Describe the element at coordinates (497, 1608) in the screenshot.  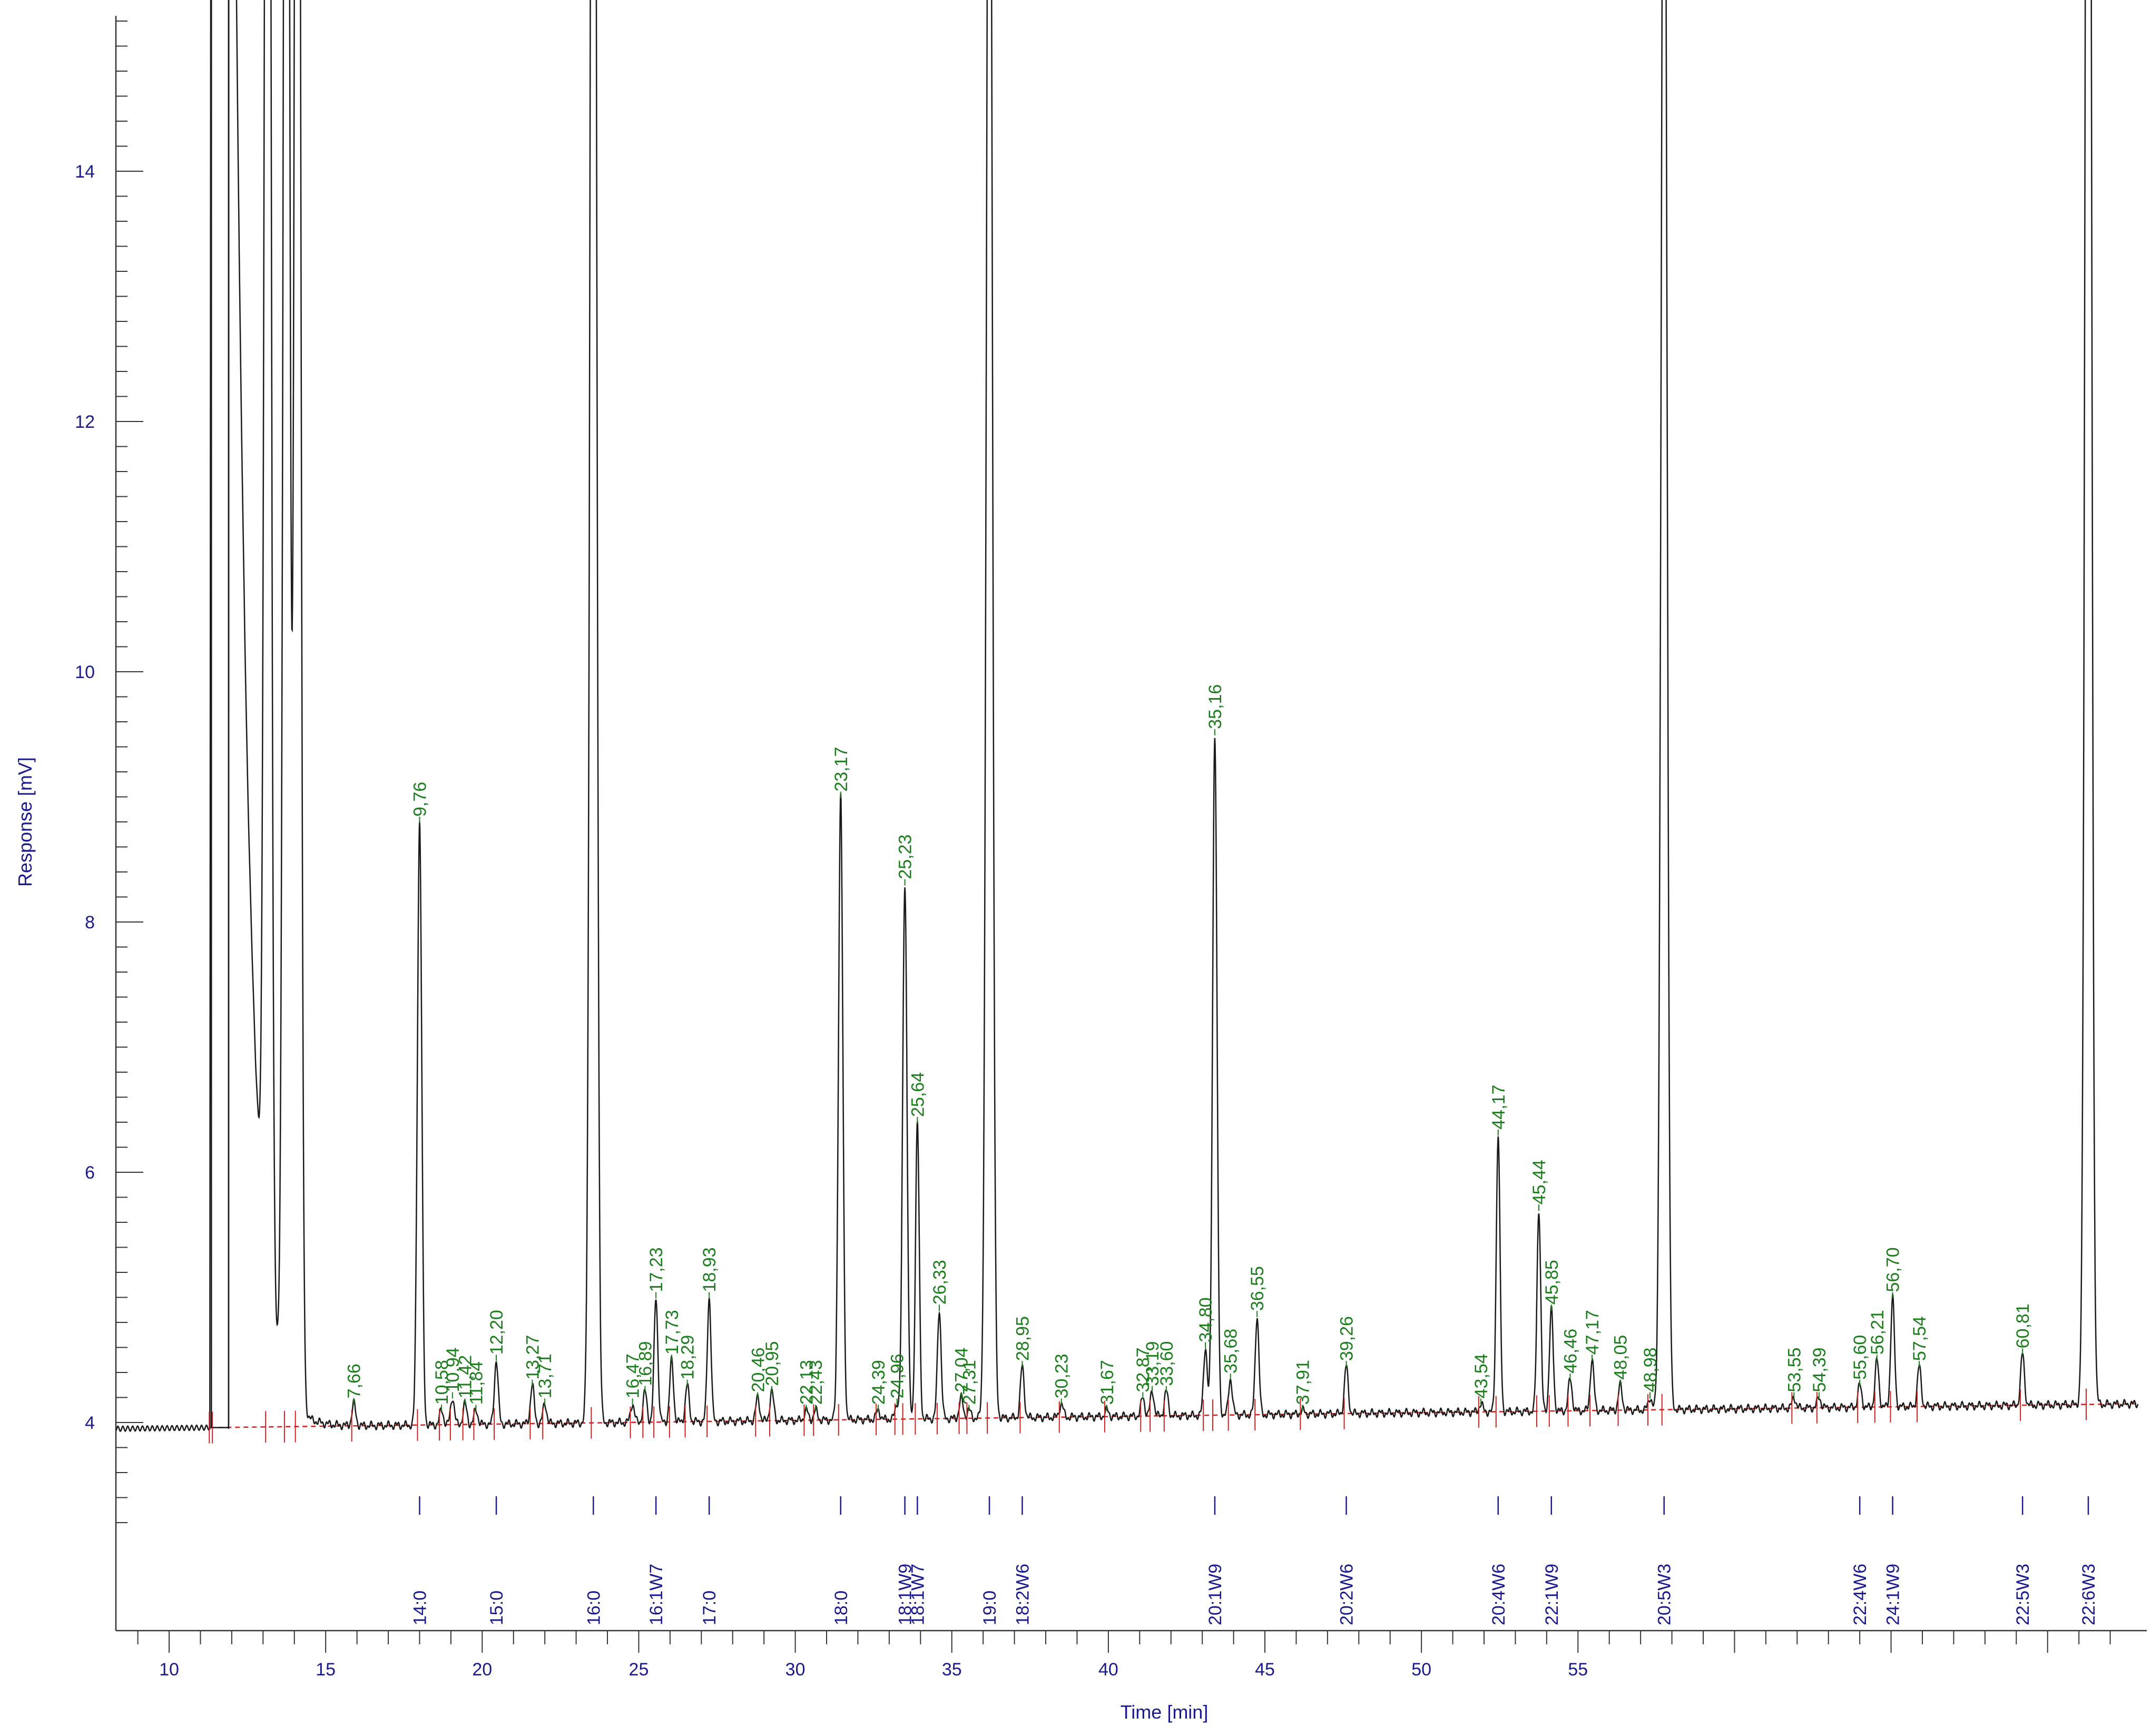
I see `fame-marker-label: 15:0` at that location.